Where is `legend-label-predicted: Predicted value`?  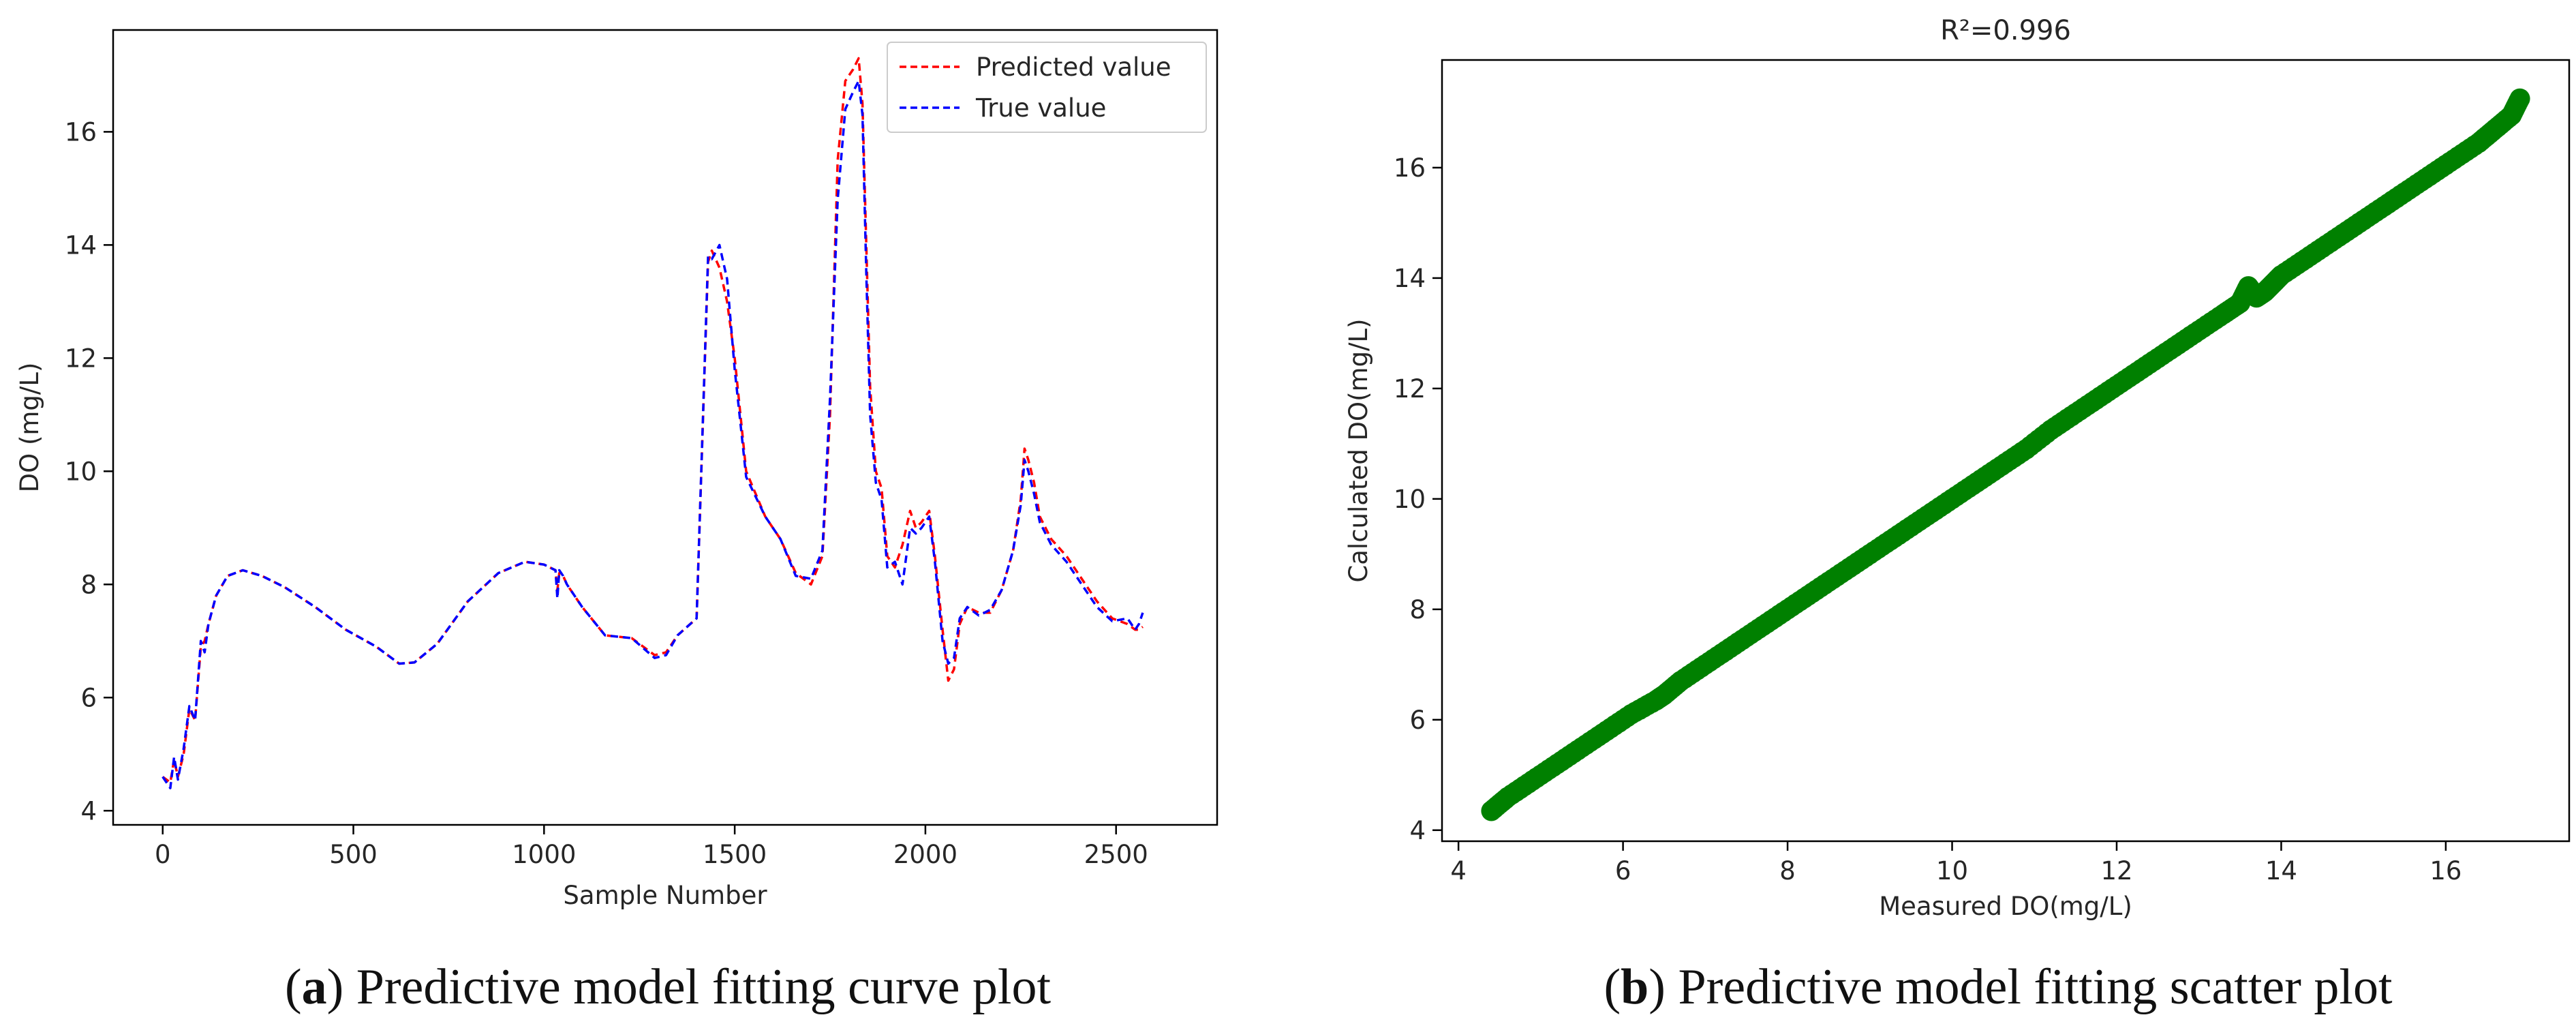
legend-label-predicted: Predicted value is located at coordinates (1073, 67).